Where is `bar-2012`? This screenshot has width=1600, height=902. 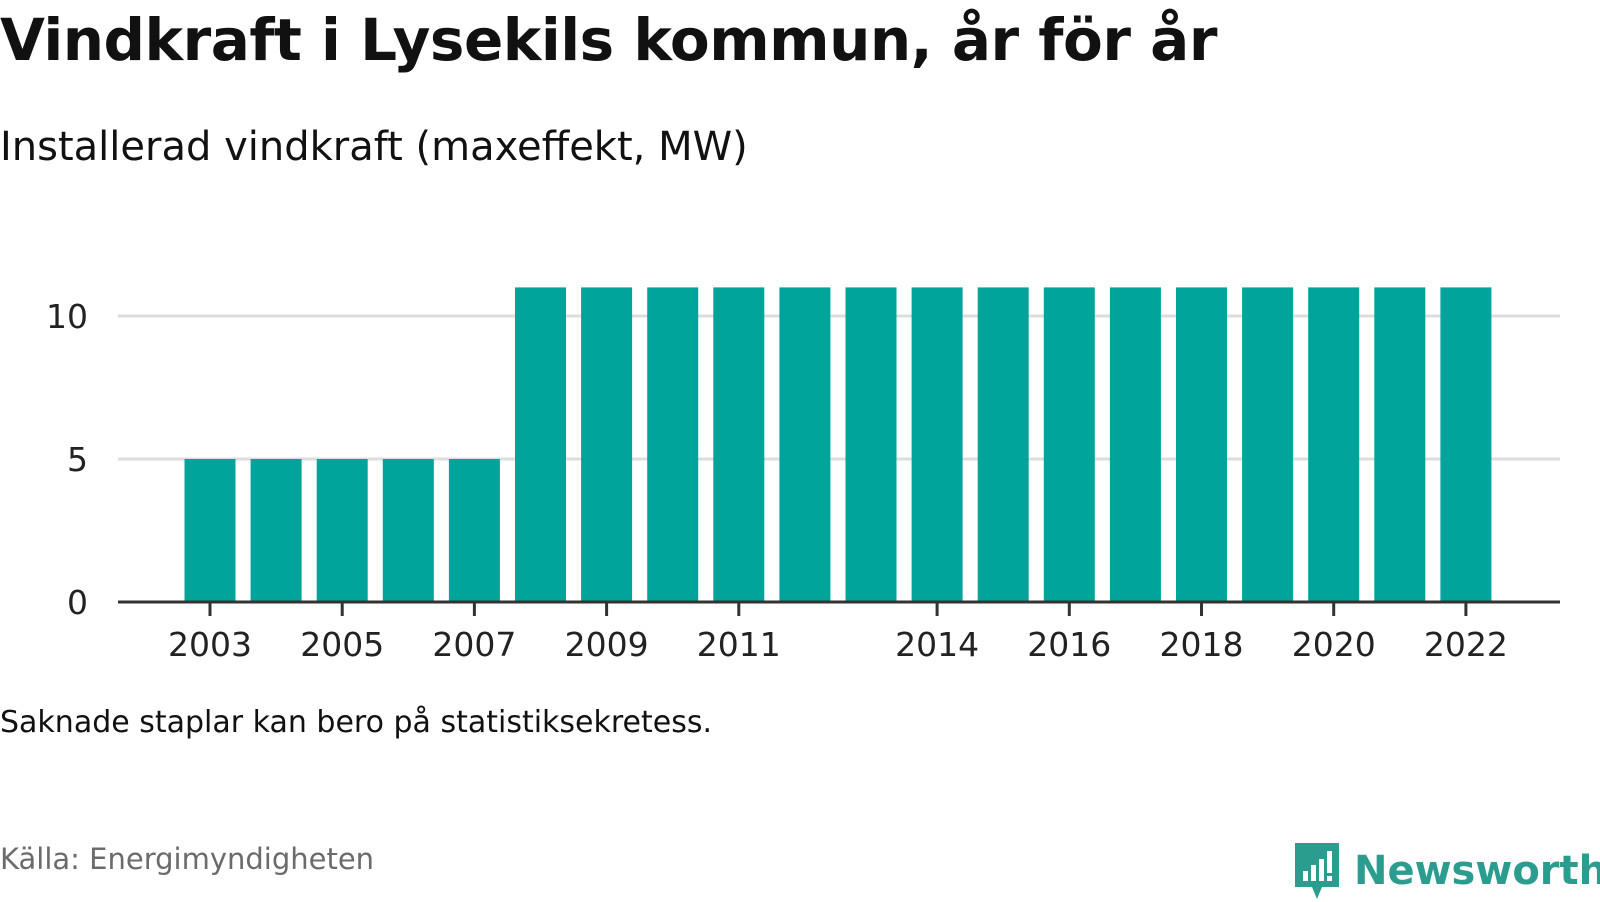 bar-2012 is located at coordinates (805, 444).